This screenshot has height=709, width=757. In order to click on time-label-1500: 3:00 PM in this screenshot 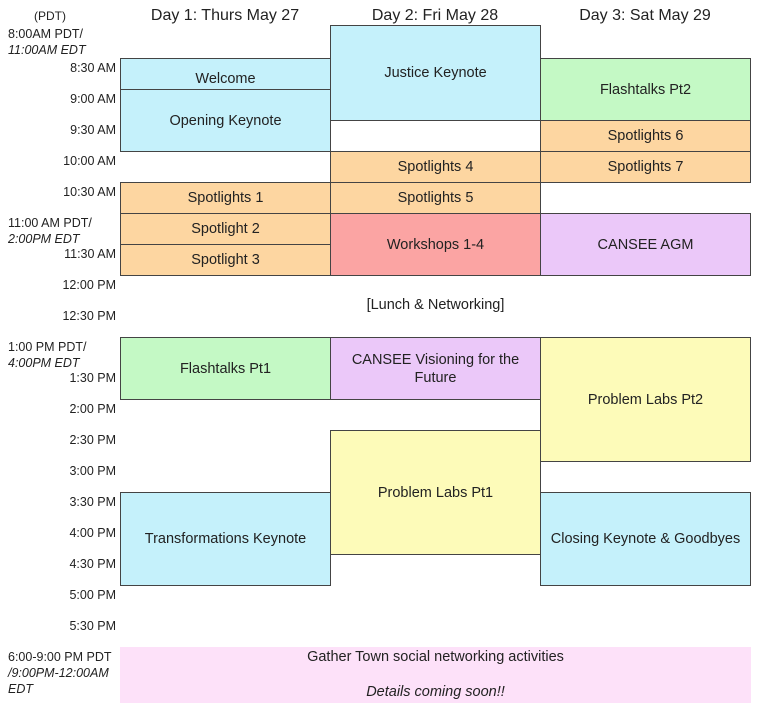, I will do `click(92, 471)`.